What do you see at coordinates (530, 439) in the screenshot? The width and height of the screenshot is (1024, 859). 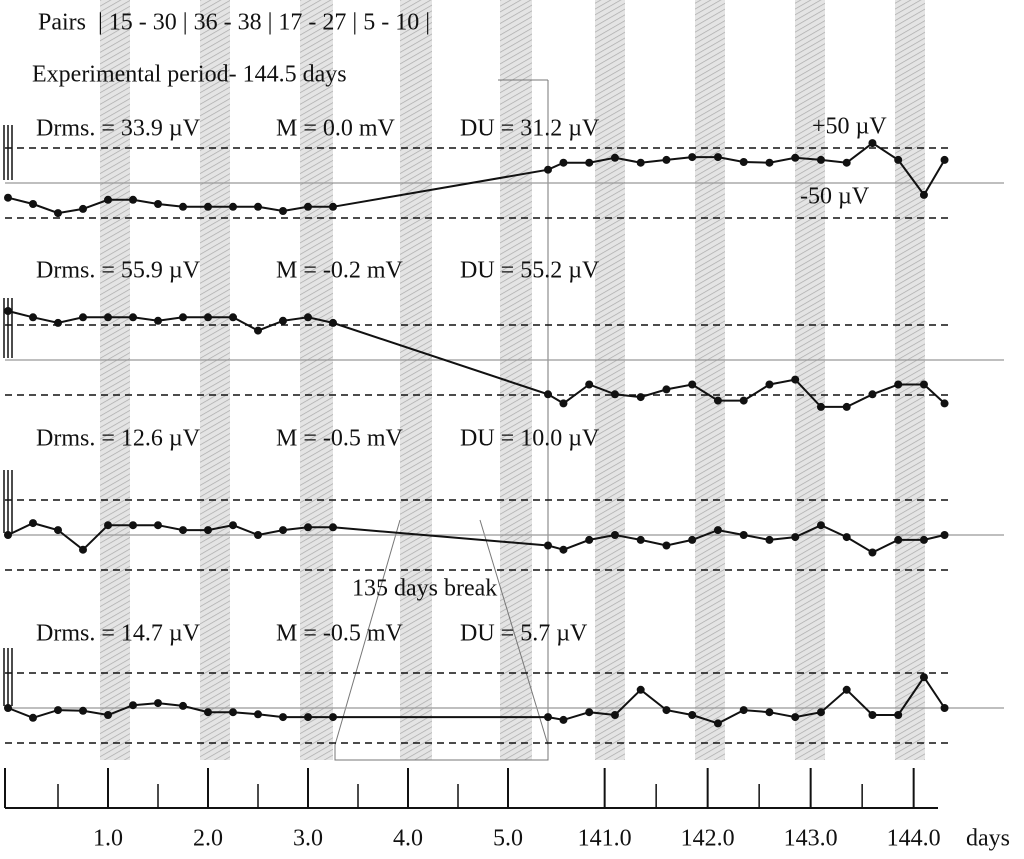 I see `du-label: DU = 10.0 µV` at bounding box center [530, 439].